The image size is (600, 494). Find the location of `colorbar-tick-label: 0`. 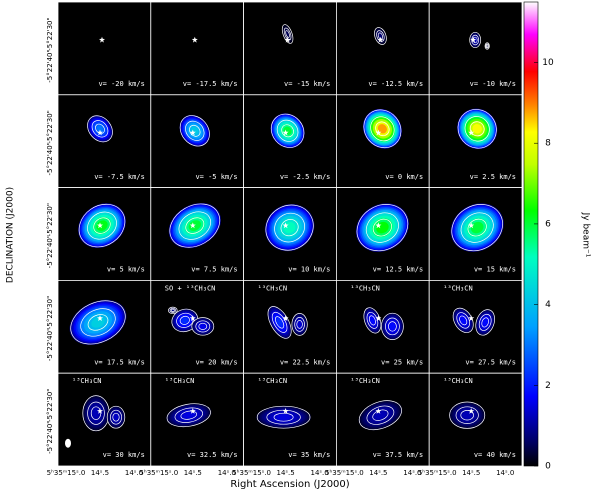

colorbar-tick-label: 0 is located at coordinates (548, 467).